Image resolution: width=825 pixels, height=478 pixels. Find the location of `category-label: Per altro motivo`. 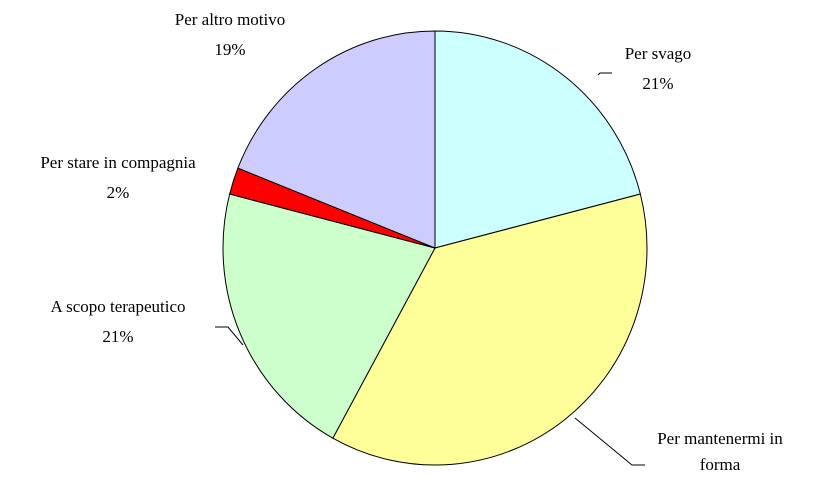

category-label: Per altro motivo is located at coordinates (230, 19).